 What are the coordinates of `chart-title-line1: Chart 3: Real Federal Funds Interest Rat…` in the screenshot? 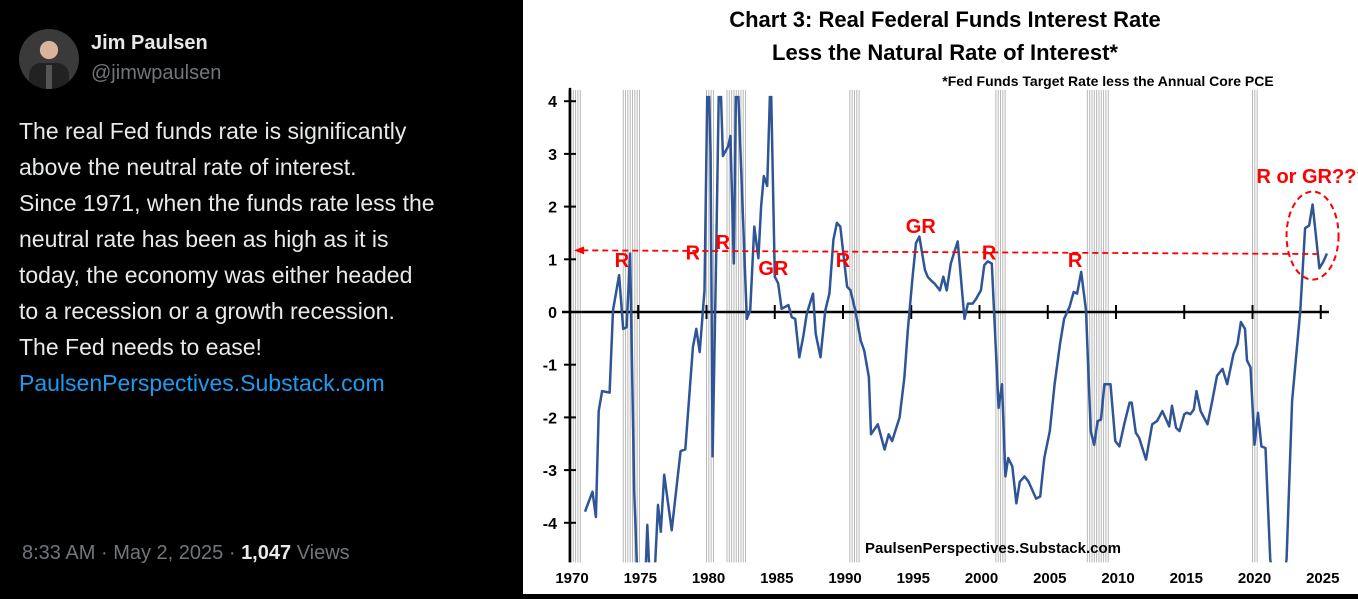 It's located at (945, 19).